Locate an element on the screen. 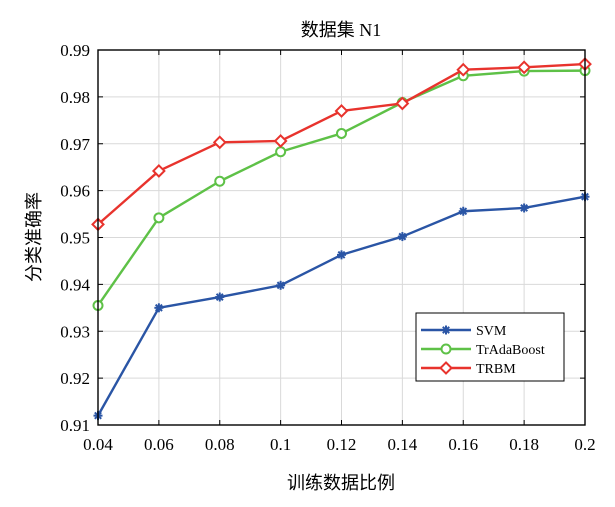 The image size is (615, 507). y-tick-label: 0.93 is located at coordinates (75, 331).